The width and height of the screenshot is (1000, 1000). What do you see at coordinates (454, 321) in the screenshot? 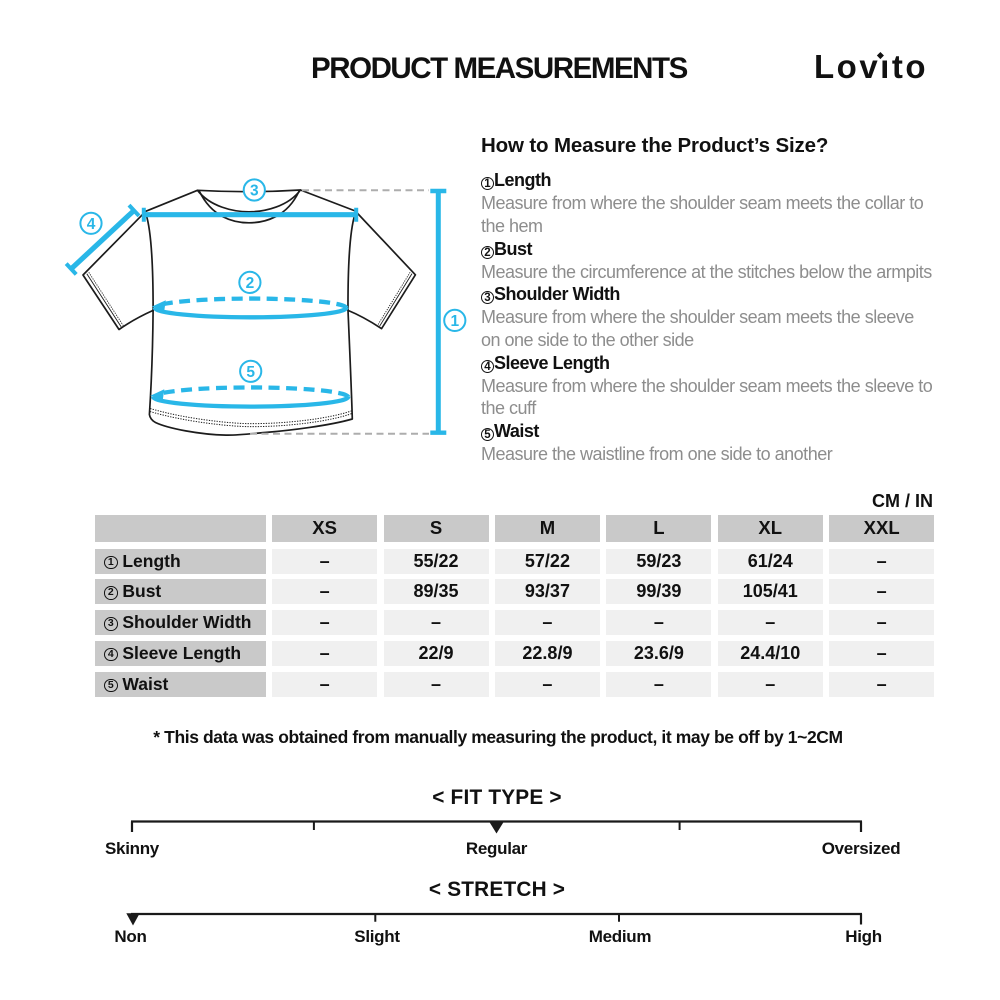
I see `svg-text: 1` at bounding box center [454, 321].